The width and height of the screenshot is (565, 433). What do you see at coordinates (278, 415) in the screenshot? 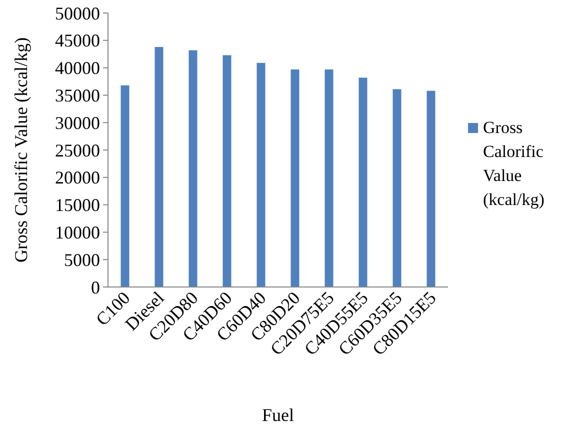
I see `x-axis-title: Fuel` at bounding box center [278, 415].